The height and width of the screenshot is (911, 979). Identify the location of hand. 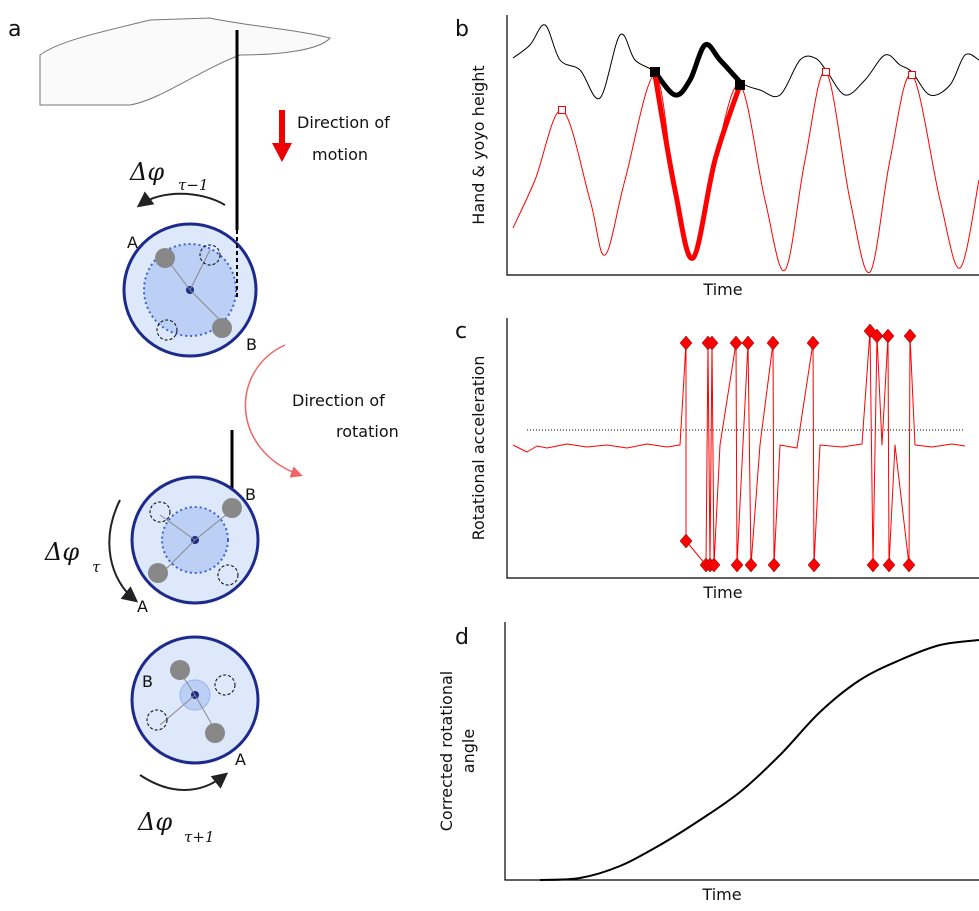
(185, 61).